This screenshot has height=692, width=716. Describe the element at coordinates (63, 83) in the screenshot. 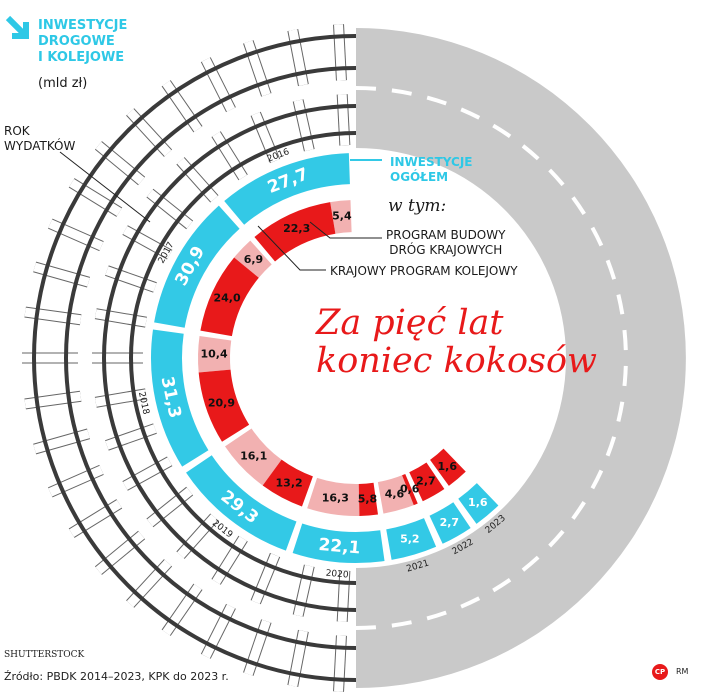

I see `header-unit: (mld zł)` at that location.